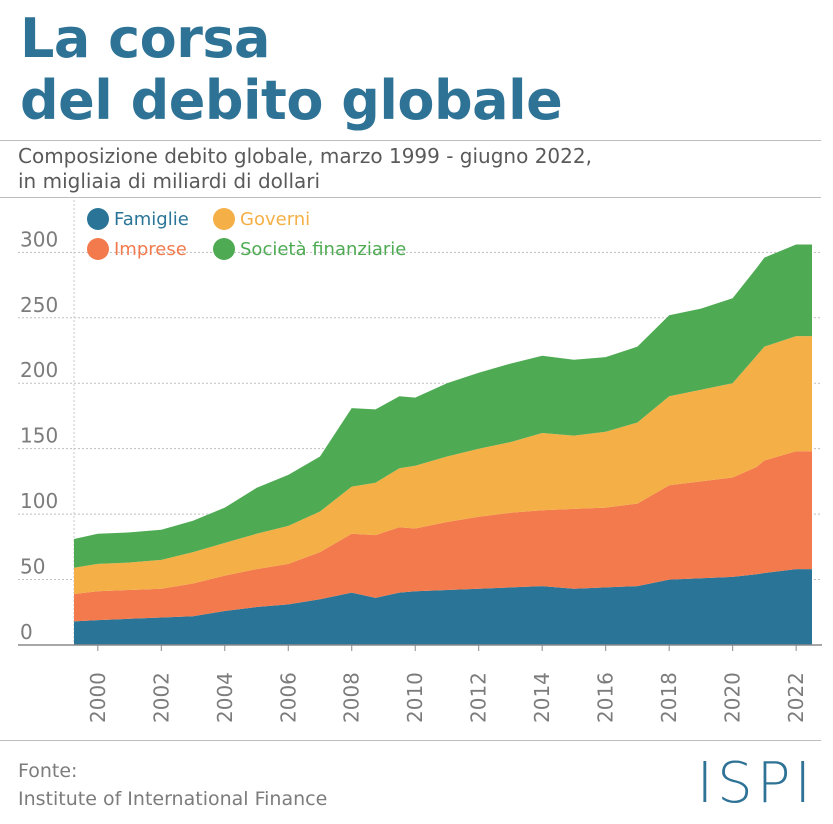  I want to click on y-tick-label: 0, so click(26, 632).